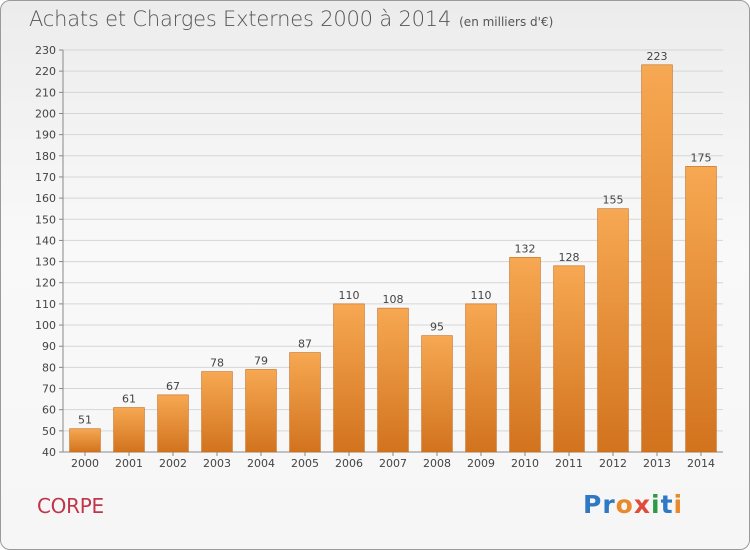  Describe the element at coordinates (85, 463) in the screenshot. I see `x-tick-label: 2000` at that location.